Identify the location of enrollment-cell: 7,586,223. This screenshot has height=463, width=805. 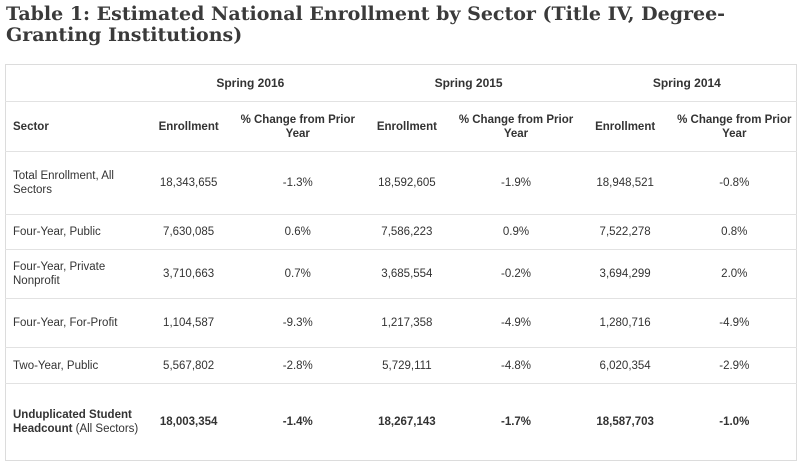
(407, 232).